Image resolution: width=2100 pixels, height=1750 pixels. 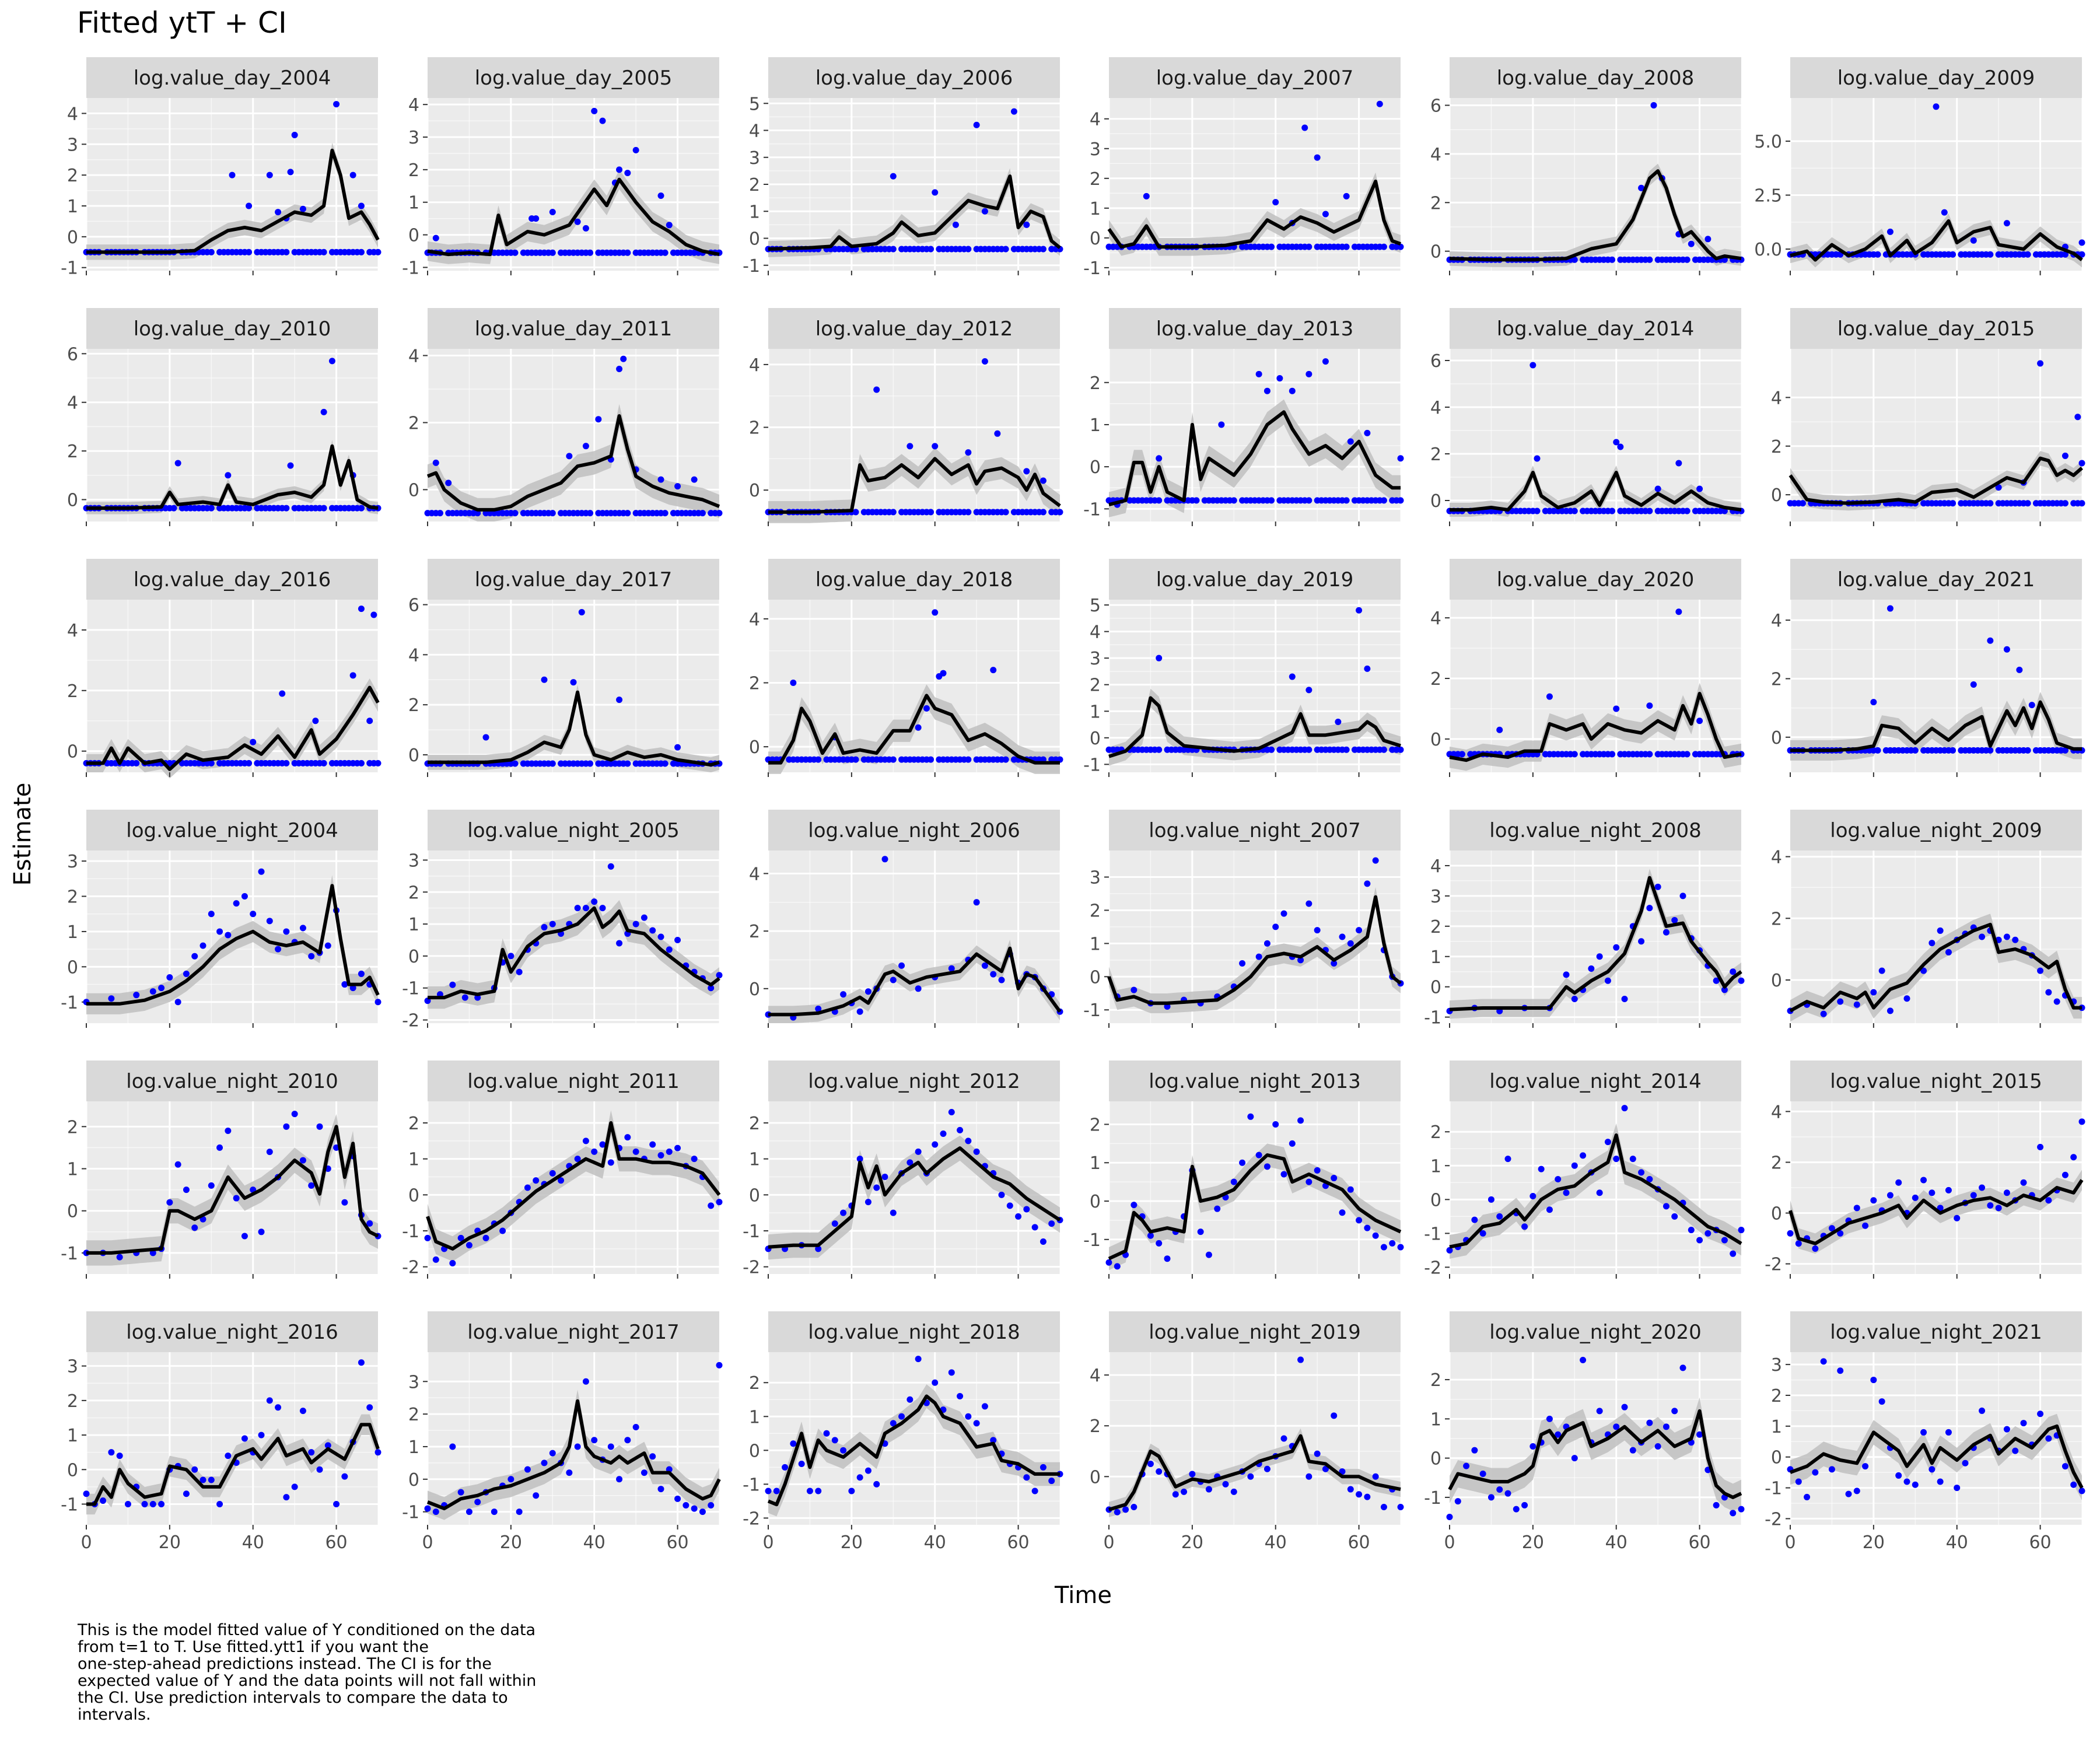 I want to click on facet-panel: log.value_day_2021 0 2 4, so click(x=1928, y=668).